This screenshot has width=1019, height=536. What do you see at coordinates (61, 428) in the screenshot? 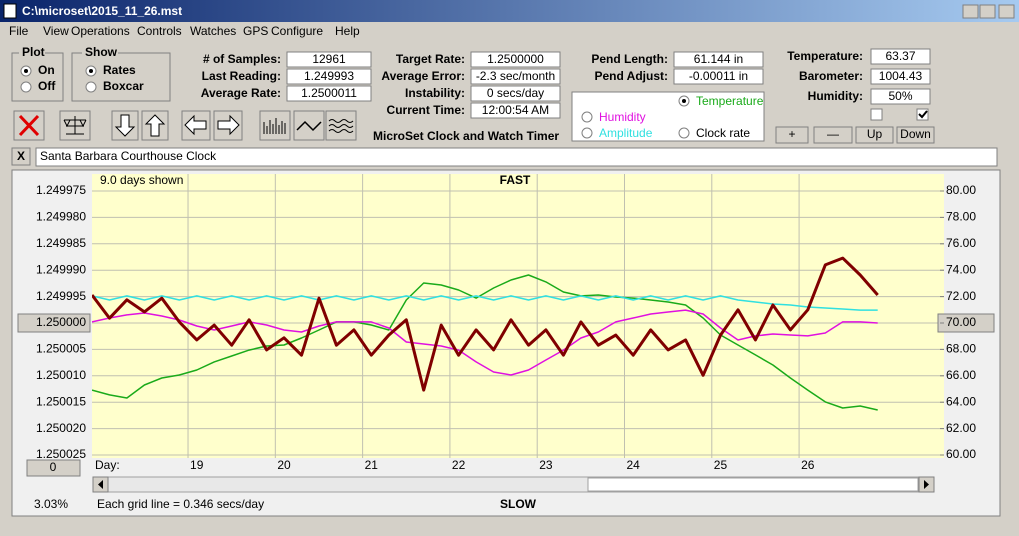
I see `y-tick-label: 1.250020` at bounding box center [61, 428].